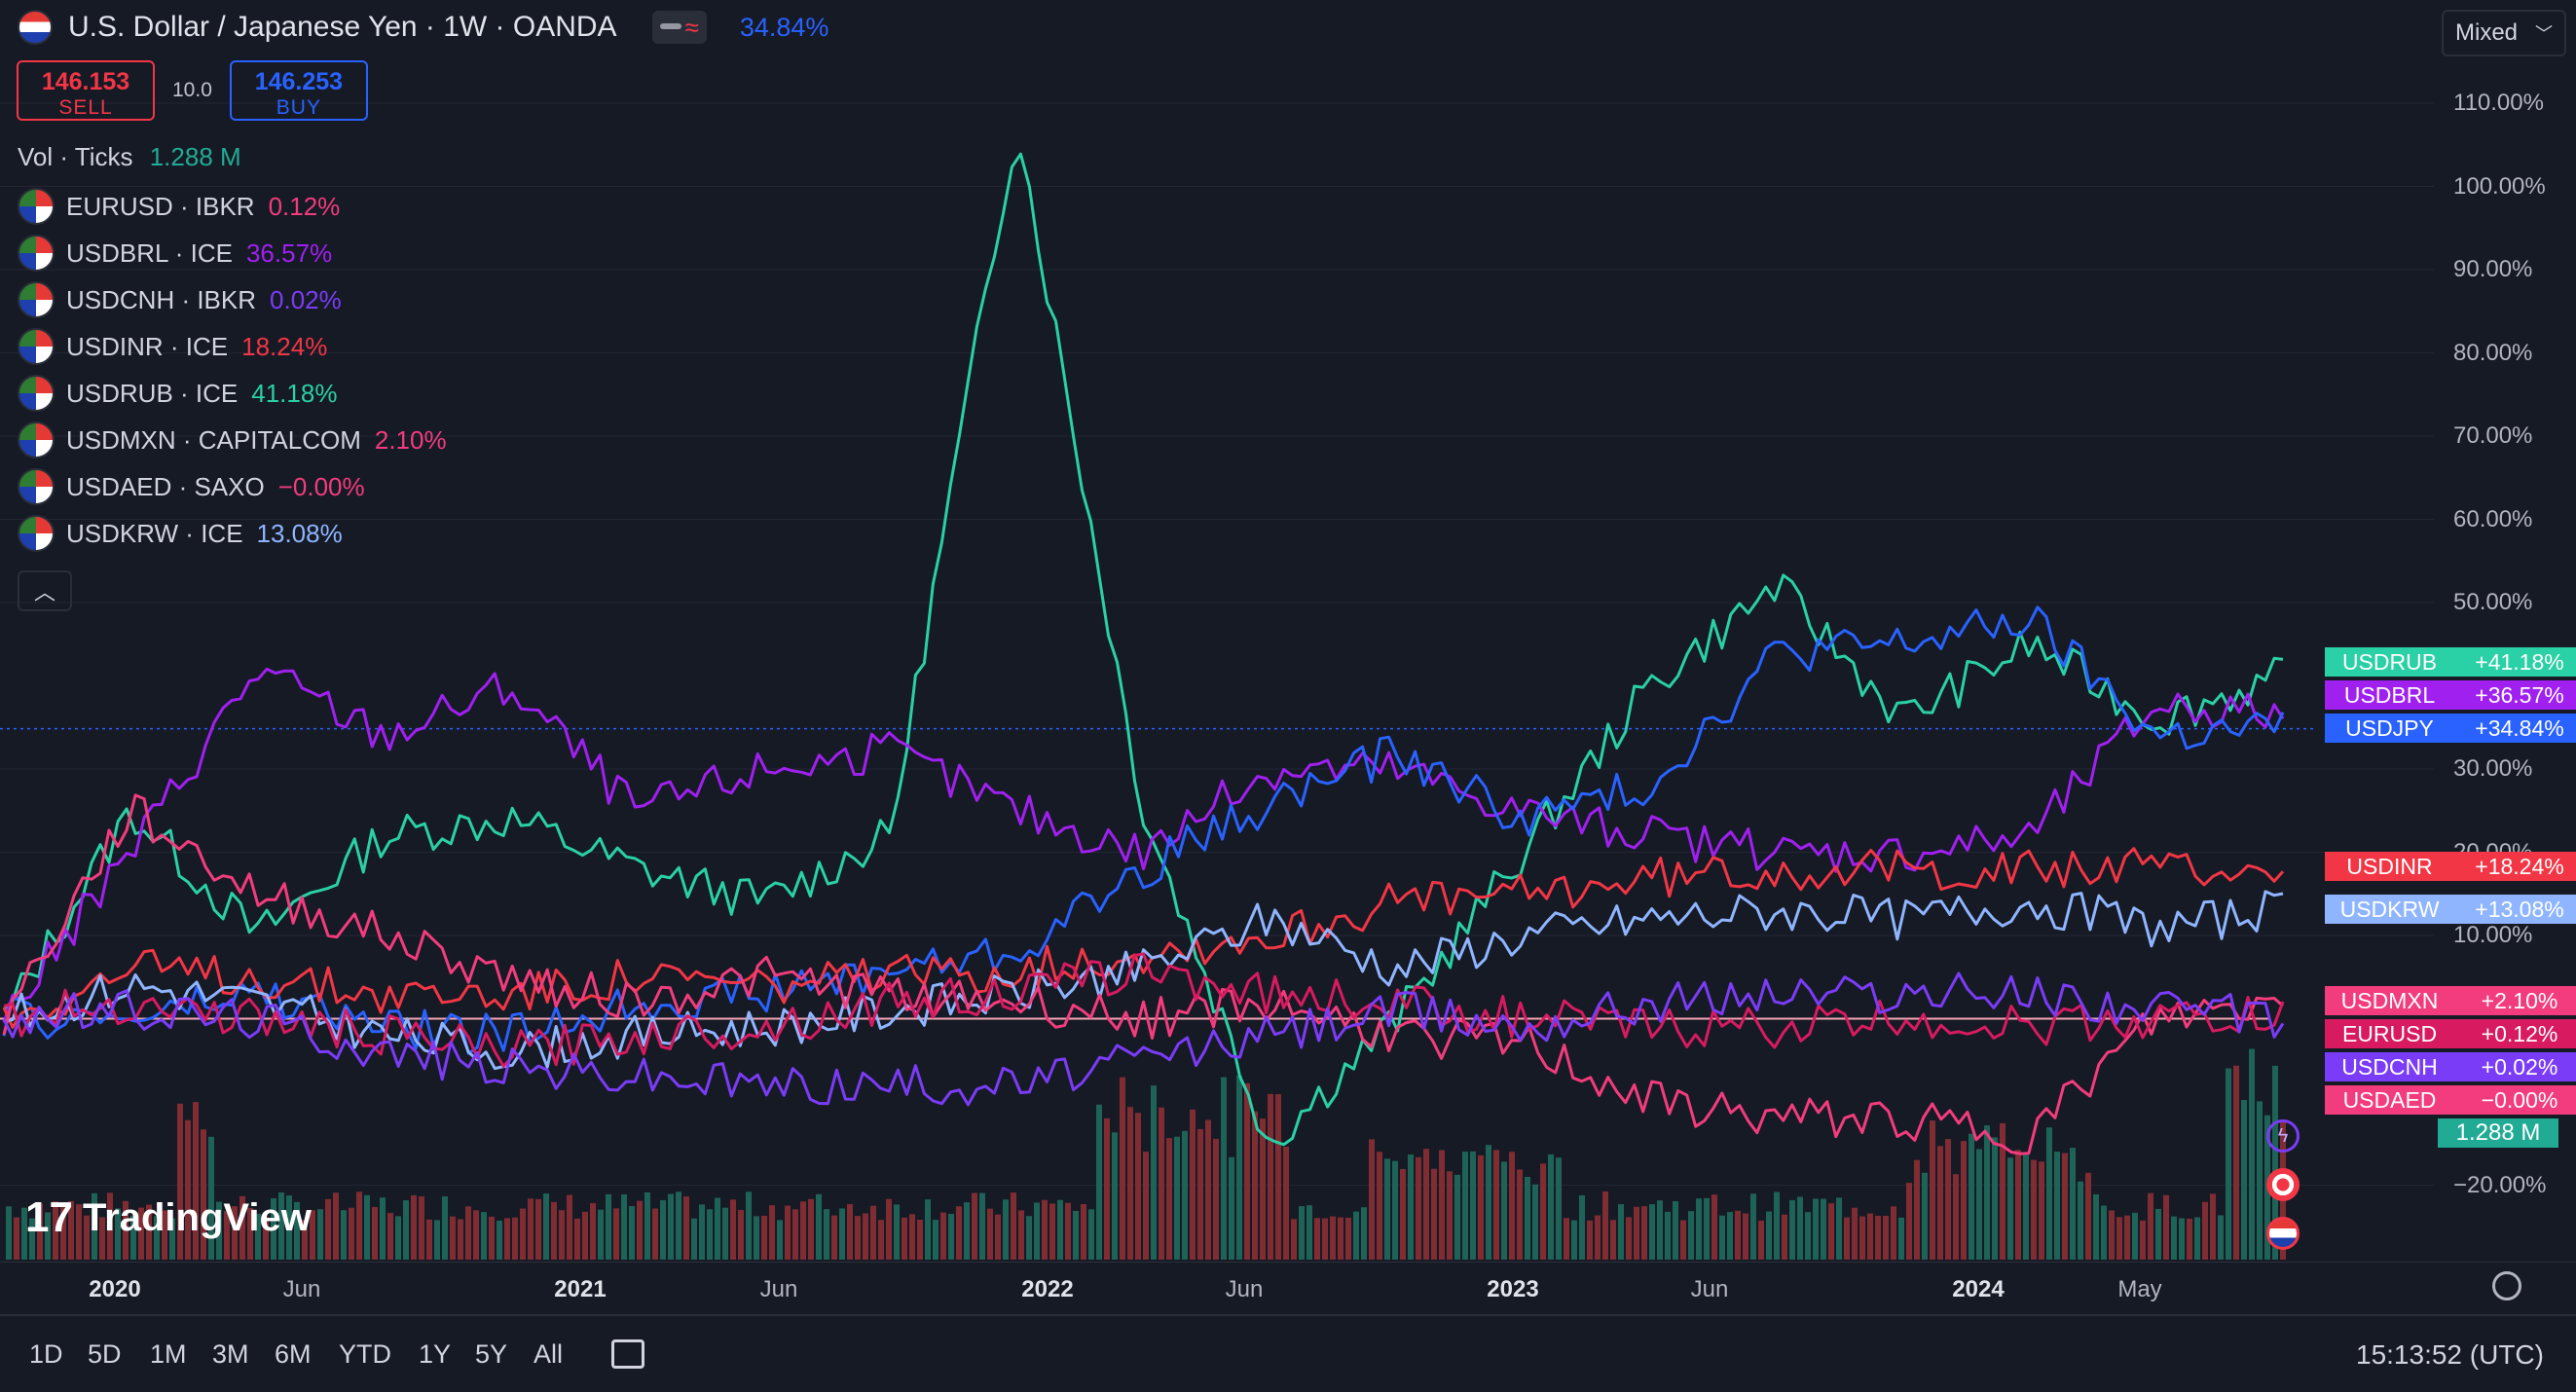  I want to click on range-button-ytd: YTD, so click(365, 1354).